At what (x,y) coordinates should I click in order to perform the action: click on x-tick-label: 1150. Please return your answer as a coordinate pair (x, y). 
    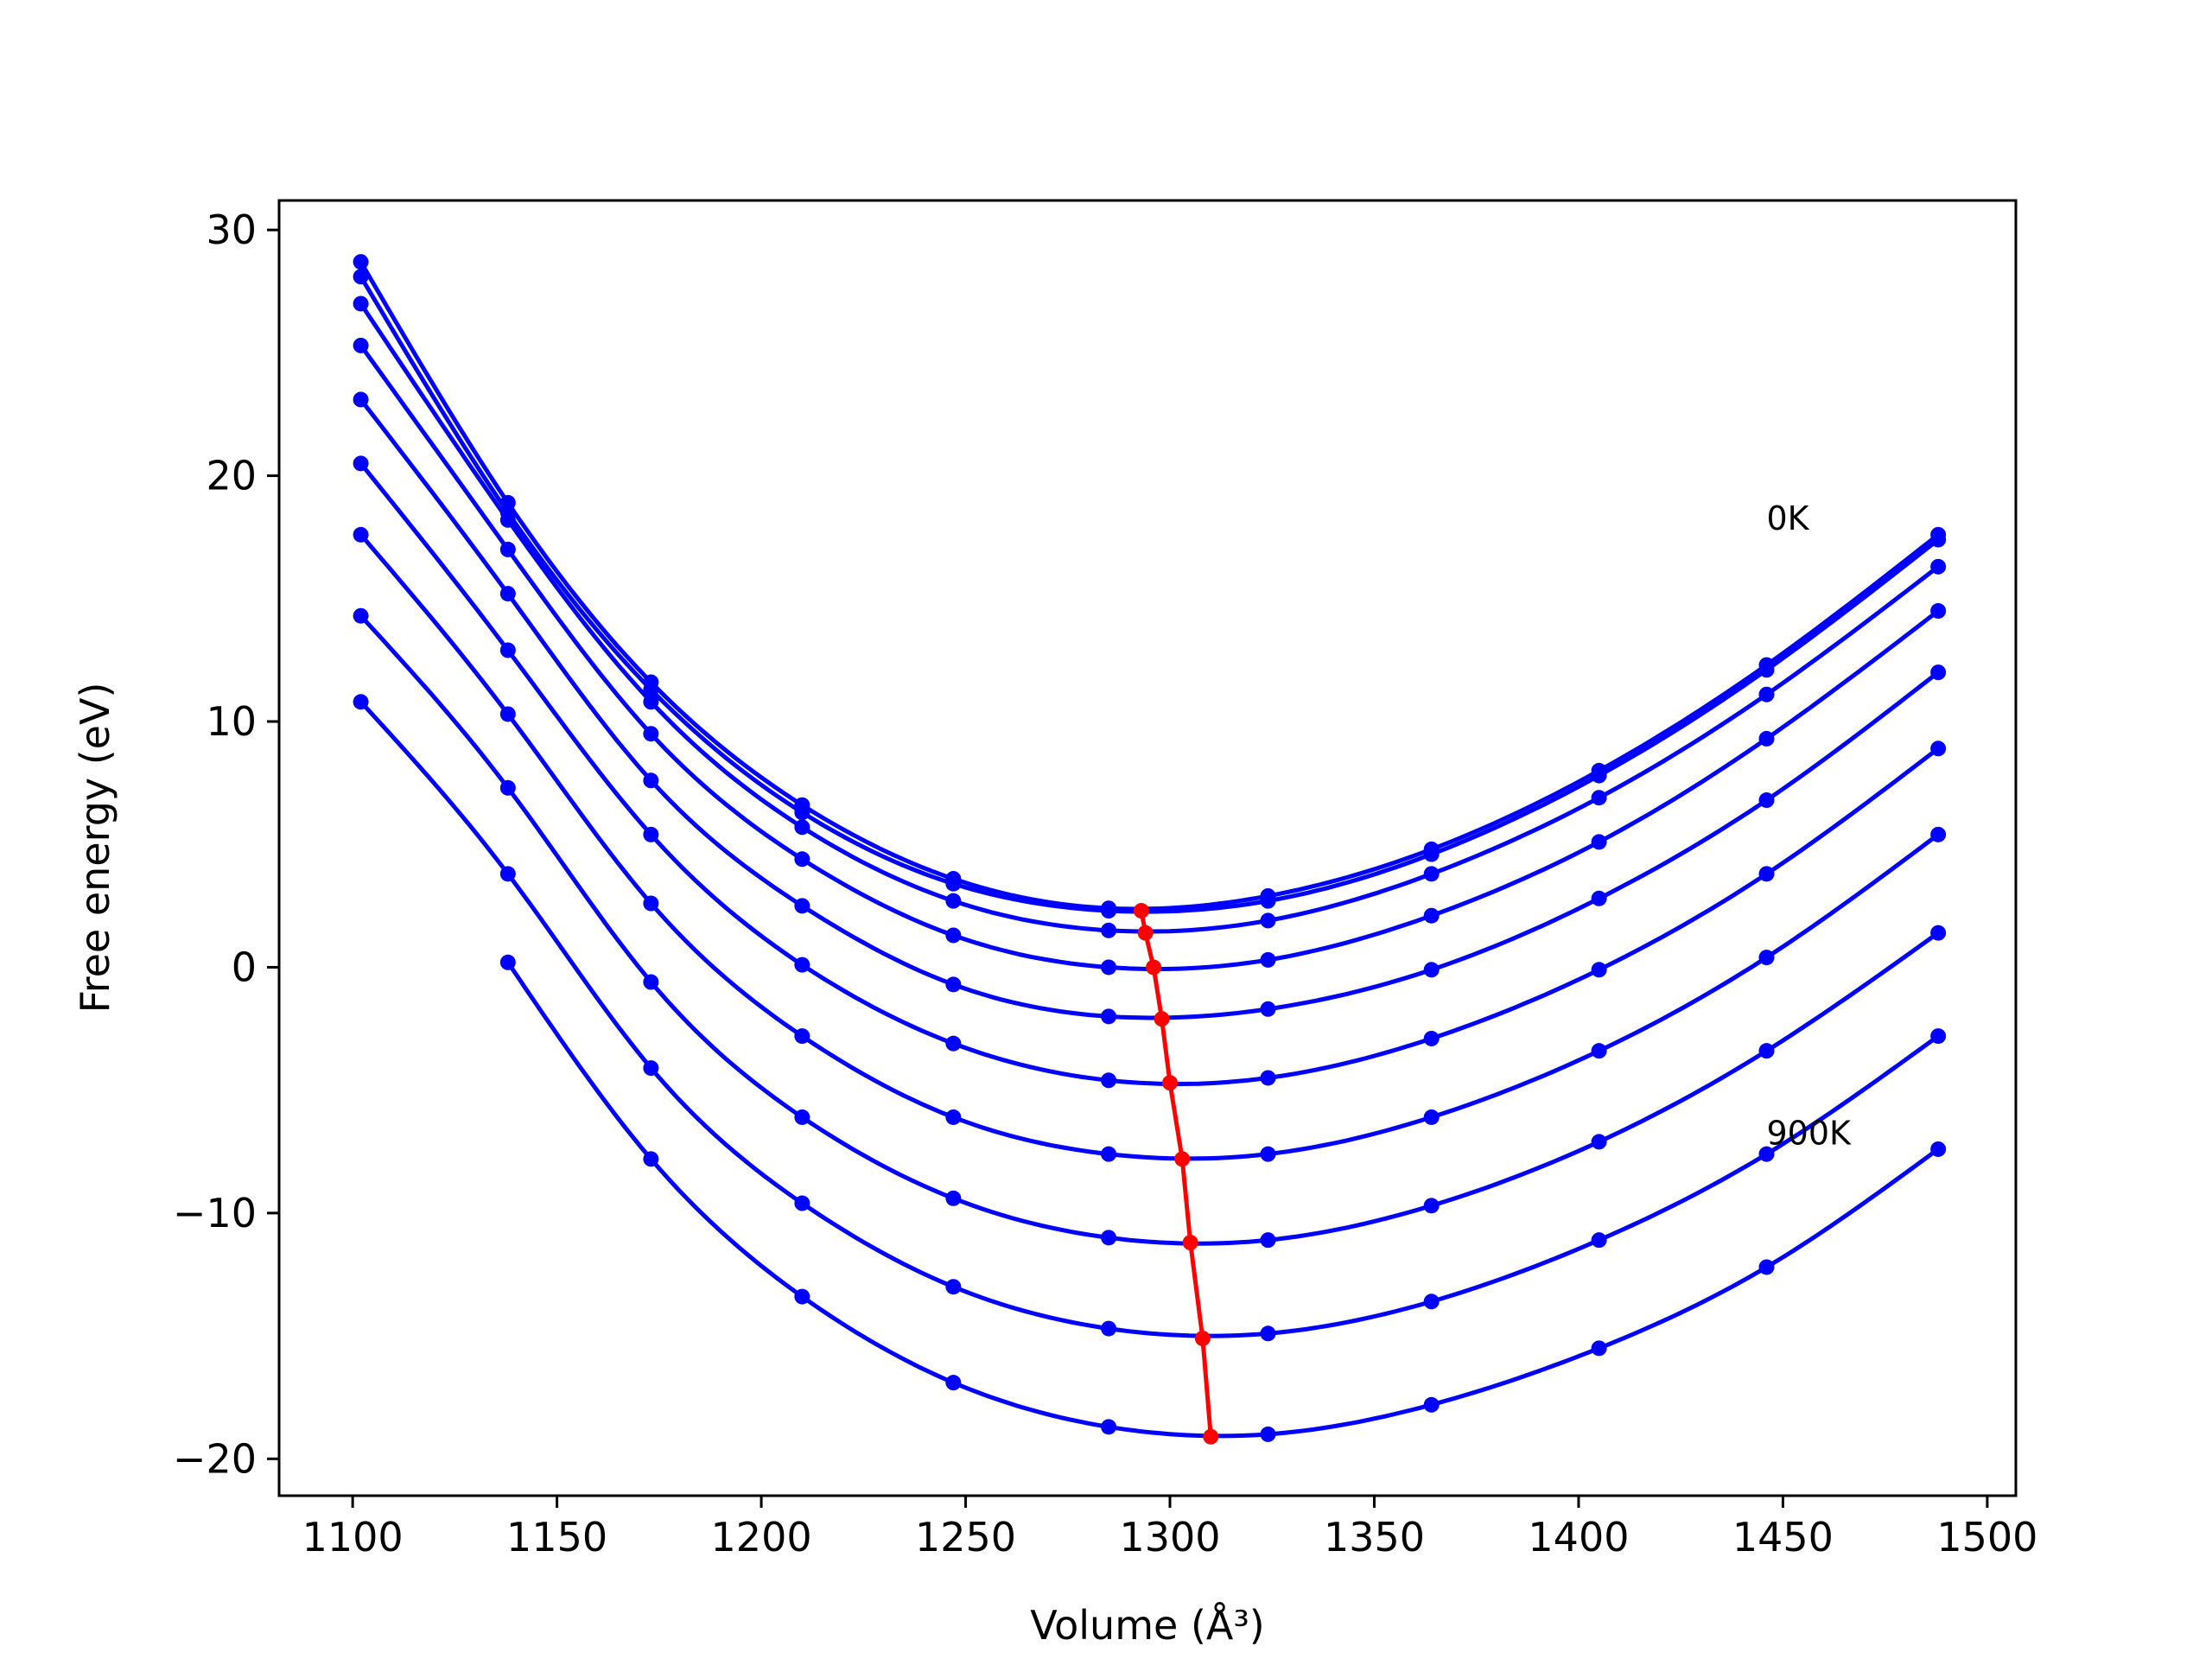
    Looking at the image, I should click on (556, 1537).